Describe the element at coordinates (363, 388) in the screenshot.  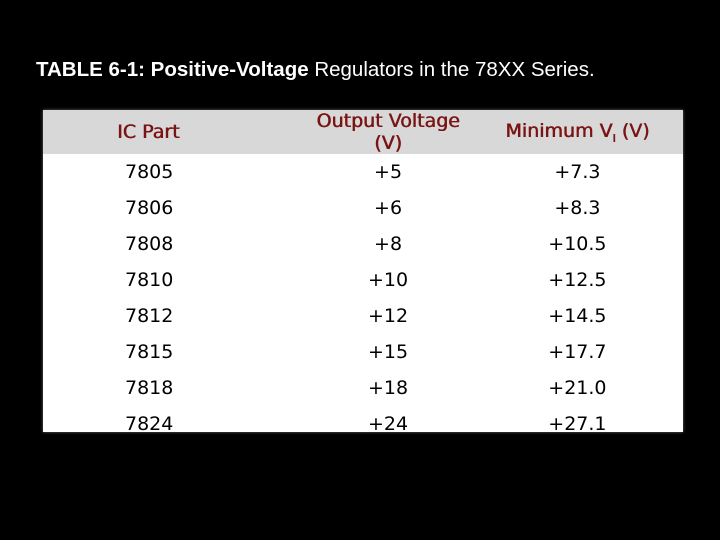
I see `table-row: 7818 +18 +21.0` at that location.